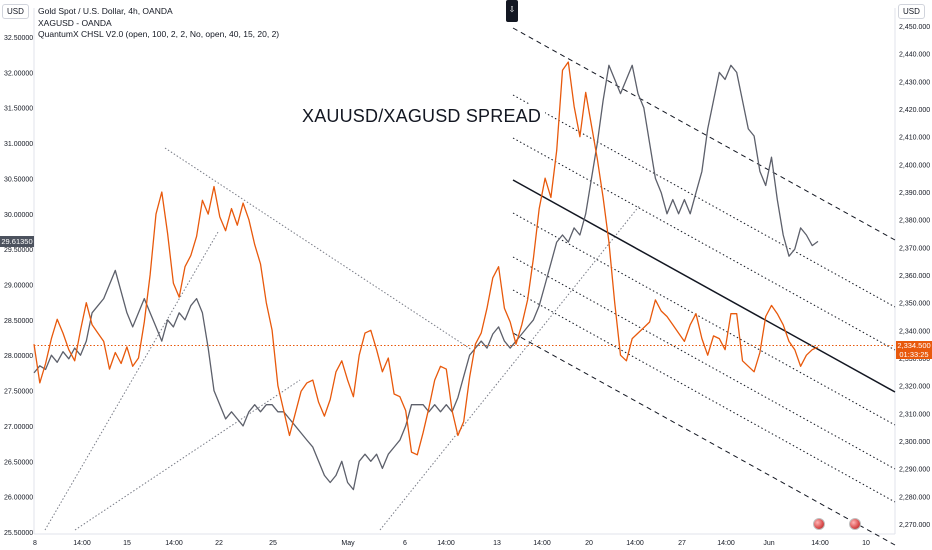 The image size is (932, 550). I want to click on x-axis-tick-label: Jun, so click(768, 543).